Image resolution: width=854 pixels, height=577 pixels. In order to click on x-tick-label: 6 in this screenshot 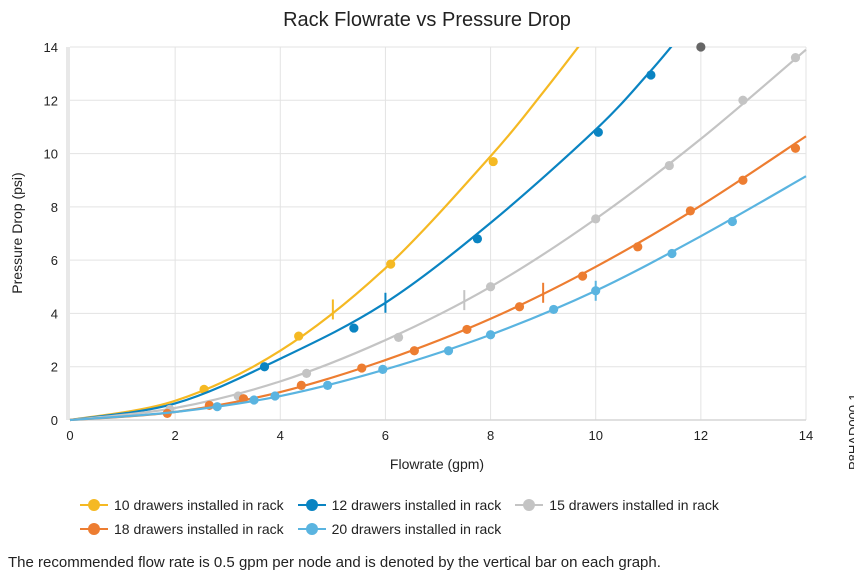, I will do `click(385, 435)`.